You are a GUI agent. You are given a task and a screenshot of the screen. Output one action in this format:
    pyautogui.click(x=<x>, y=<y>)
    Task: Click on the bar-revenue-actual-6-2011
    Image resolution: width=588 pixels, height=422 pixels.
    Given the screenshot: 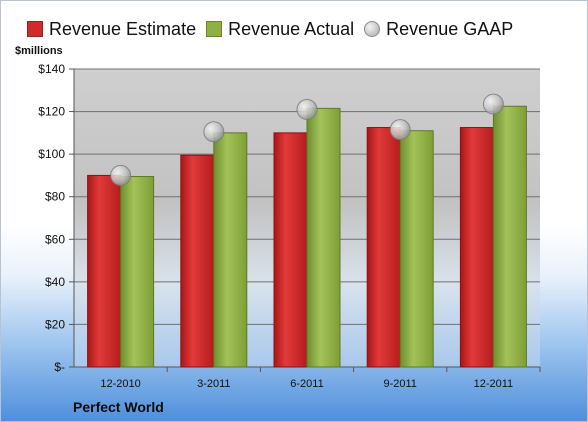 What is the action you would take?
    pyautogui.click(x=323, y=237)
    